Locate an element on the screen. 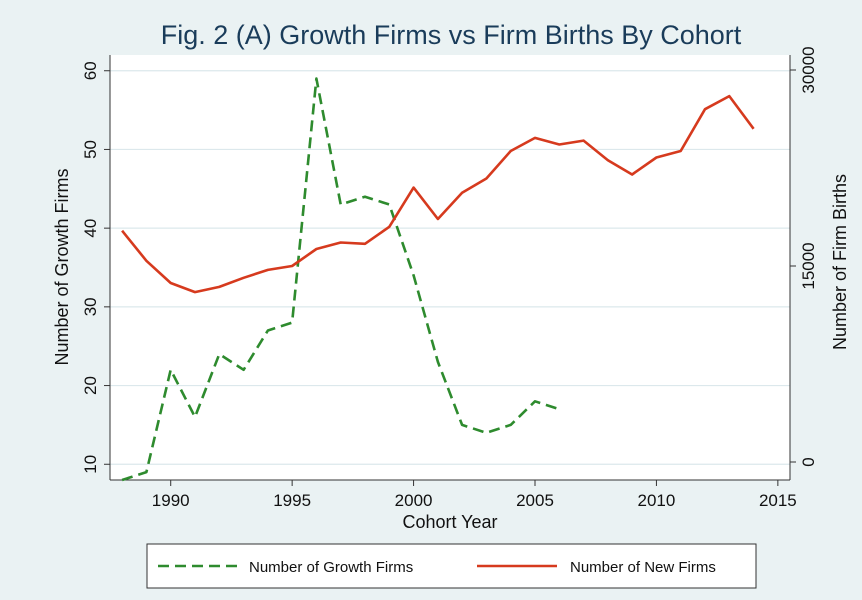 The height and width of the screenshot is (600, 862). x-tick-label: 2010 is located at coordinates (657, 500).